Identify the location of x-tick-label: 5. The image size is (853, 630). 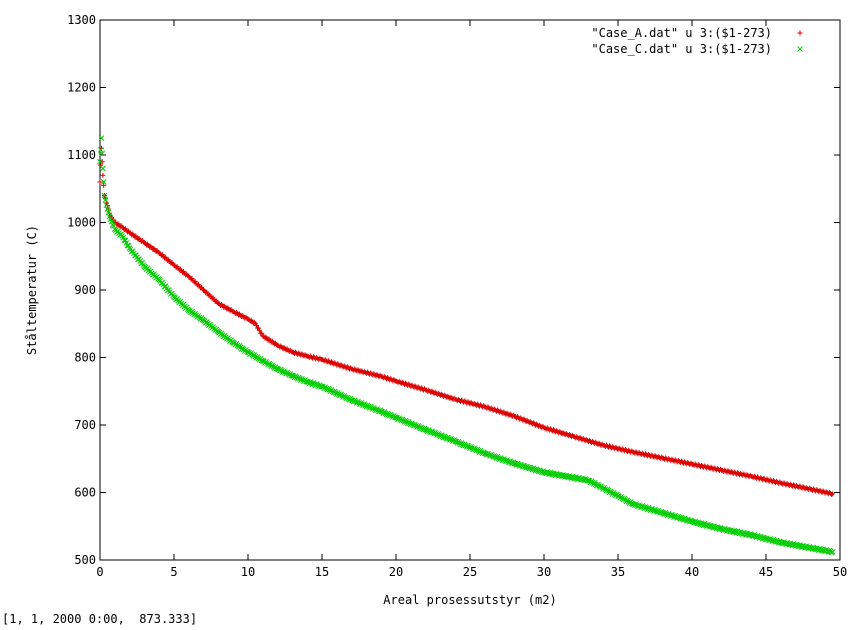
(173, 572).